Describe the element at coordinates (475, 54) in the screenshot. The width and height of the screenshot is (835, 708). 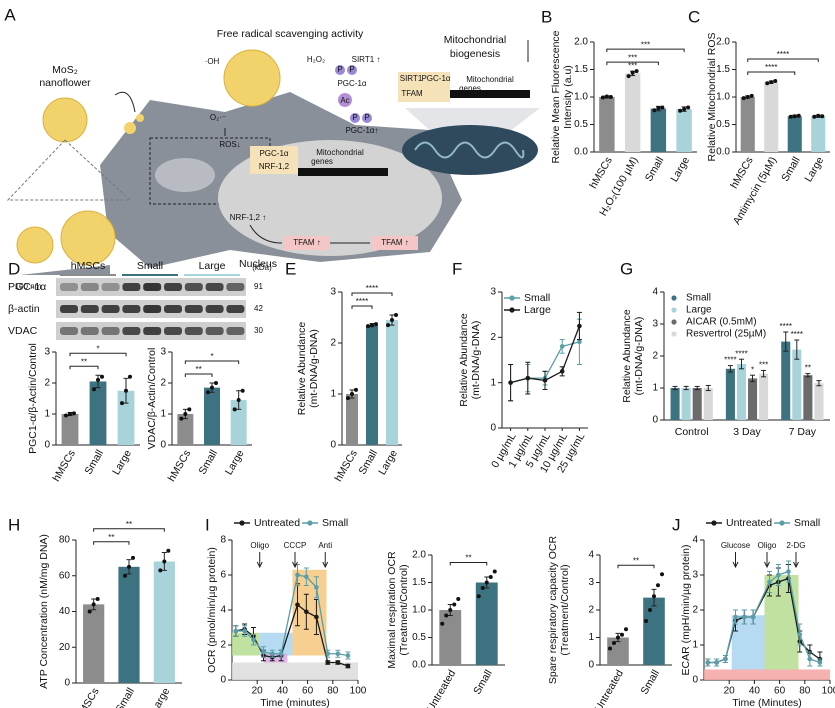
I see `schematic-label: biogenesis` at that location.